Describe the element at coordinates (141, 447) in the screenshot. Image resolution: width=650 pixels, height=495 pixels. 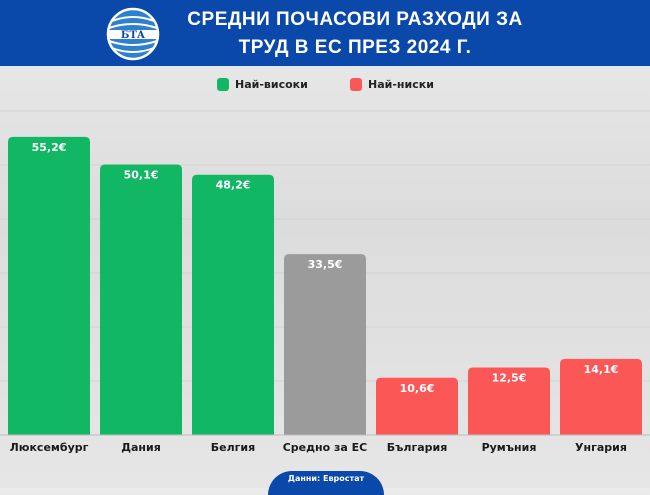
I see `category-label: Дания` at that location.